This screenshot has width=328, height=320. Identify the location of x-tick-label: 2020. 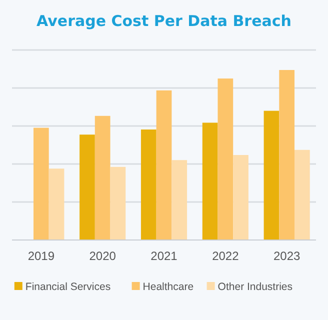
(102, 256).